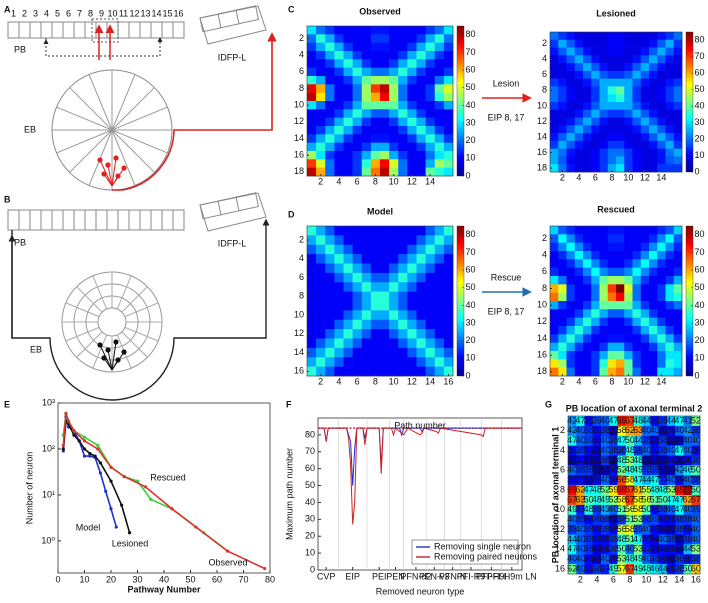 Image resolution: width=708 pixels, height=603 pixels. I want to click on pb-glomerulus, so click(24, 30).